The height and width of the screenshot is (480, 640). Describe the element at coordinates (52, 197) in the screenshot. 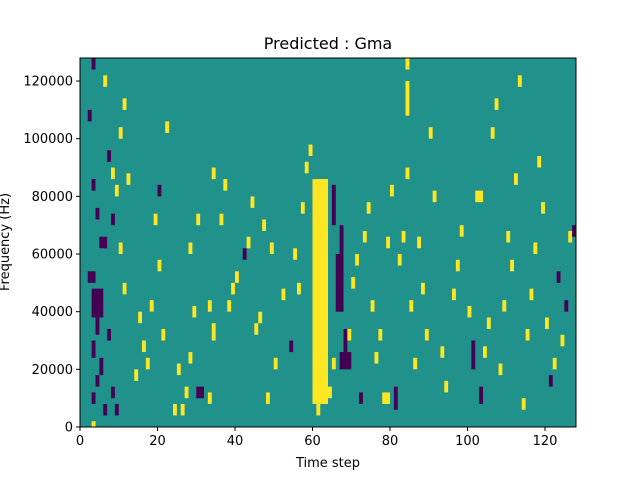

I see `y-tick-label: 80000` at that location.